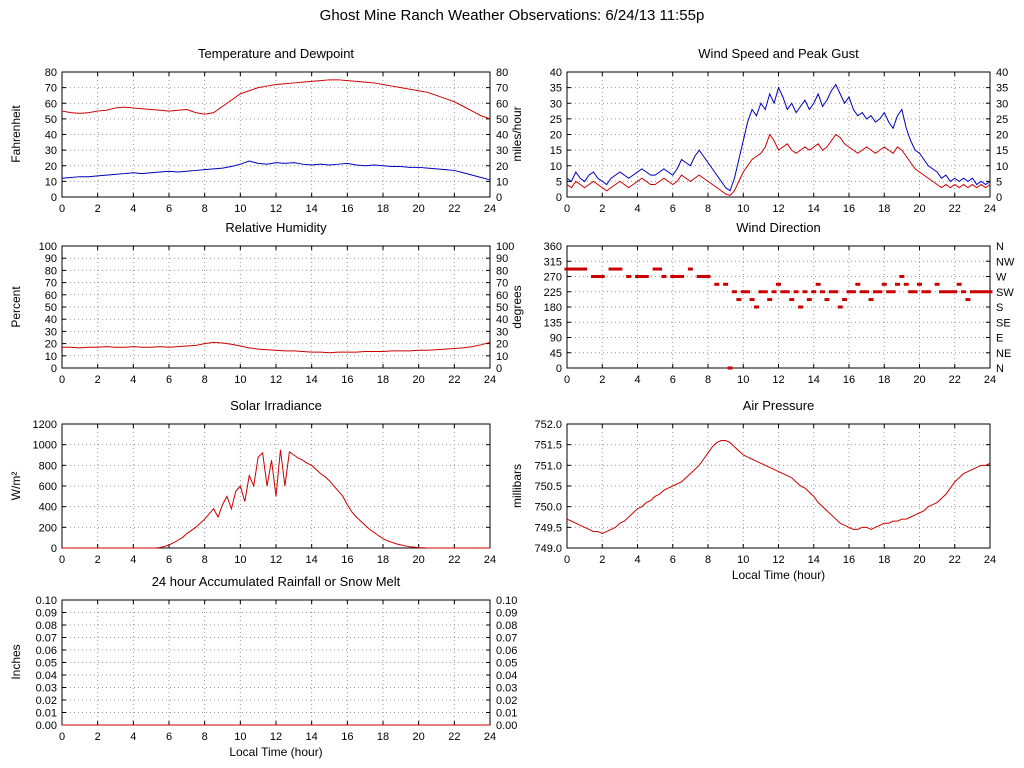  What do you see at coordinates (548, 425) in the screenshot?
I see `svg-text: 752.0` at bounding box center [548, 425].